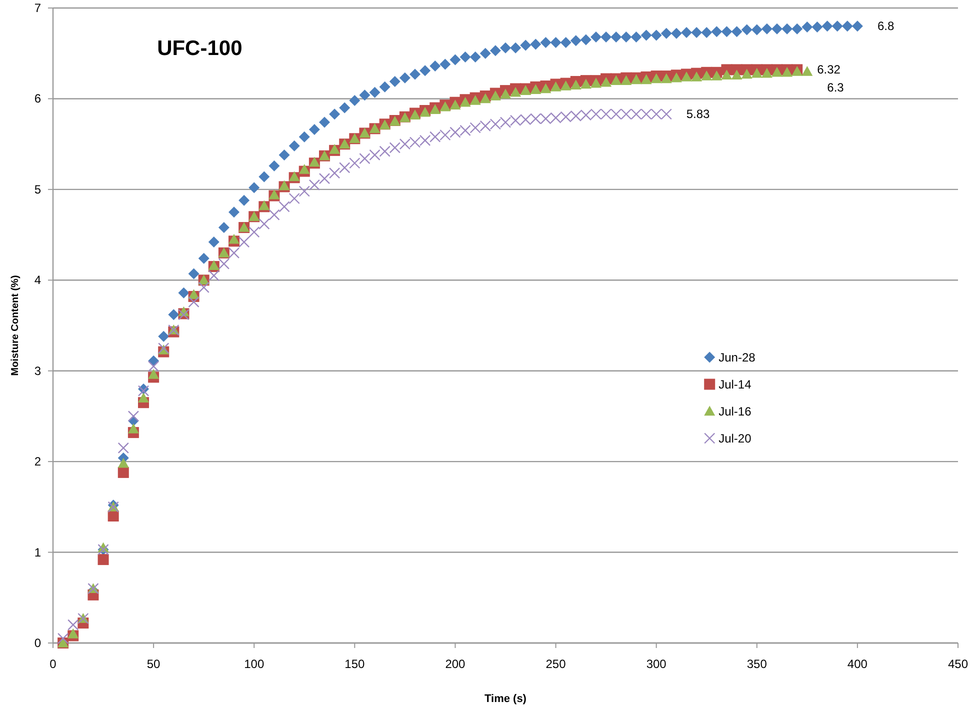 This screenshot has height=710, width=975. Describe the element at coordinates (38, 371) in the screenshot. I see `y-tick-label: 3` at that location.